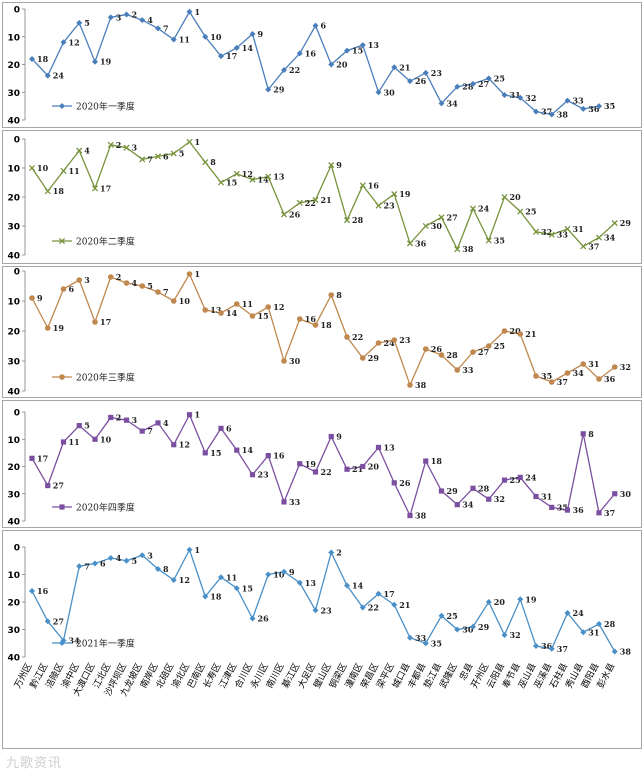 This screenshot has height=774, width=644. What do you see at coordinates (374, 467) in the screenshot?
I see `data-label: 20` at bounding box center [374, 467].